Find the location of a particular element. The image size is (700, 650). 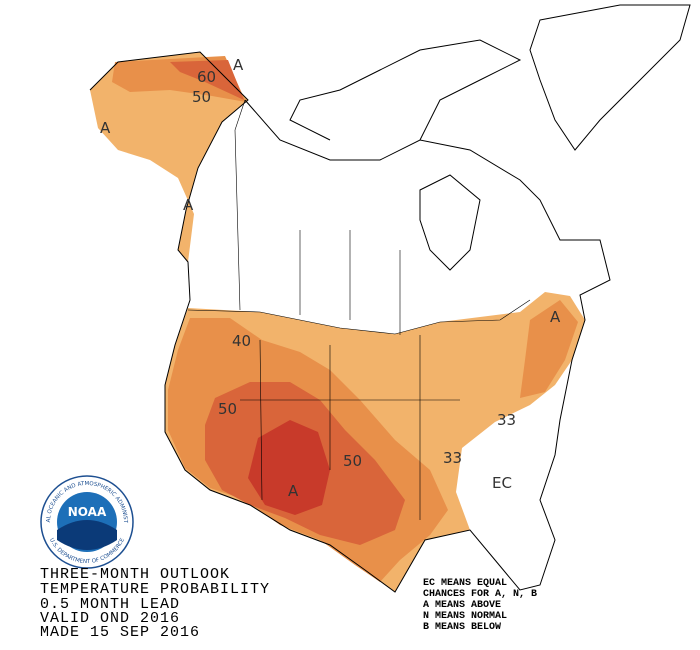

title-line: MADE 15 SEP 2016 is located at coordinates (120, 632).